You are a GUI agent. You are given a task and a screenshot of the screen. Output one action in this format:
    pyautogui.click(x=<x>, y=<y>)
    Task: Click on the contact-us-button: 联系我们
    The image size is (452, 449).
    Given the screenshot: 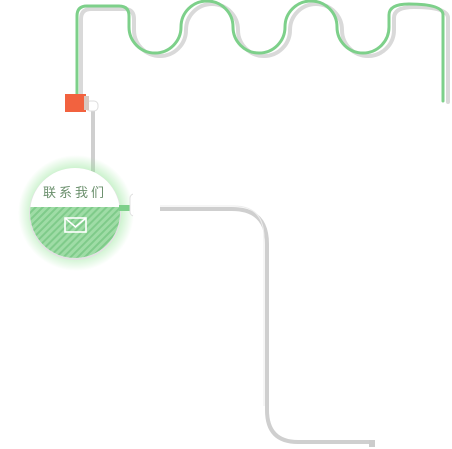 What is the action you would take?
    pyautogui.click(x=80, y=218)
    